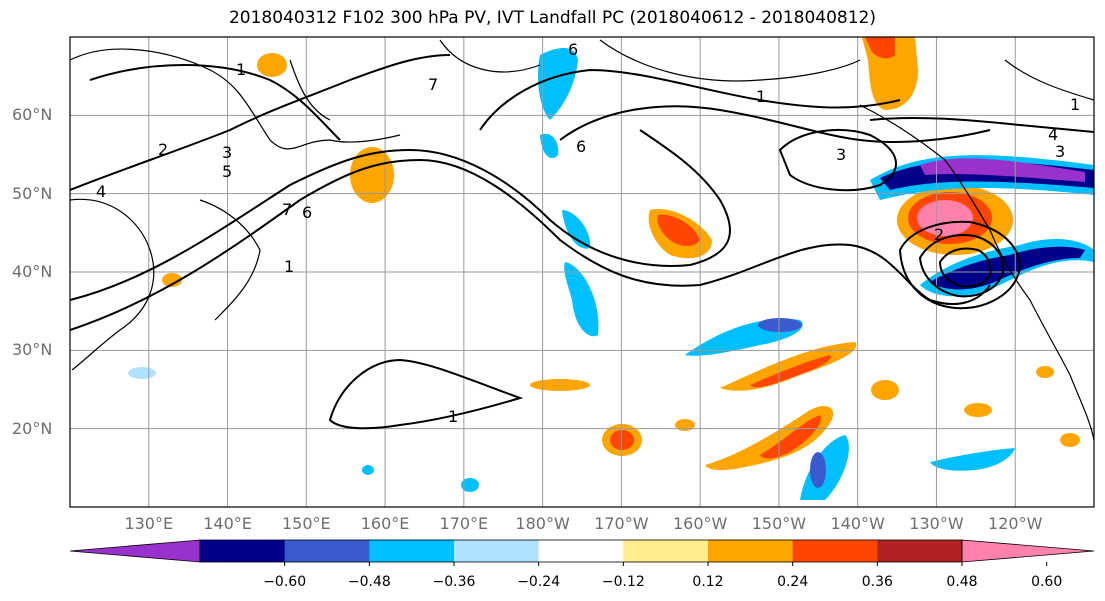 This screenshot has width=1105, height=601. What do you see at coordinates (936, 523) in the screenshot?
I see `longitude-label: 130°W` at bounding box center [936, 523].